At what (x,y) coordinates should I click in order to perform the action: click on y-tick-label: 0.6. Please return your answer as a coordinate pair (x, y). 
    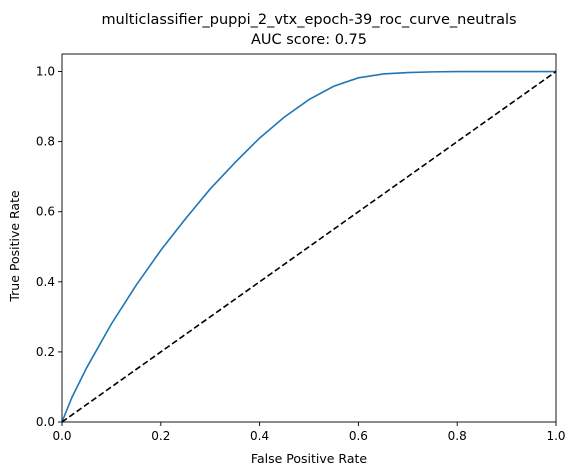
    Looking at the image, I should click on (45, 212).